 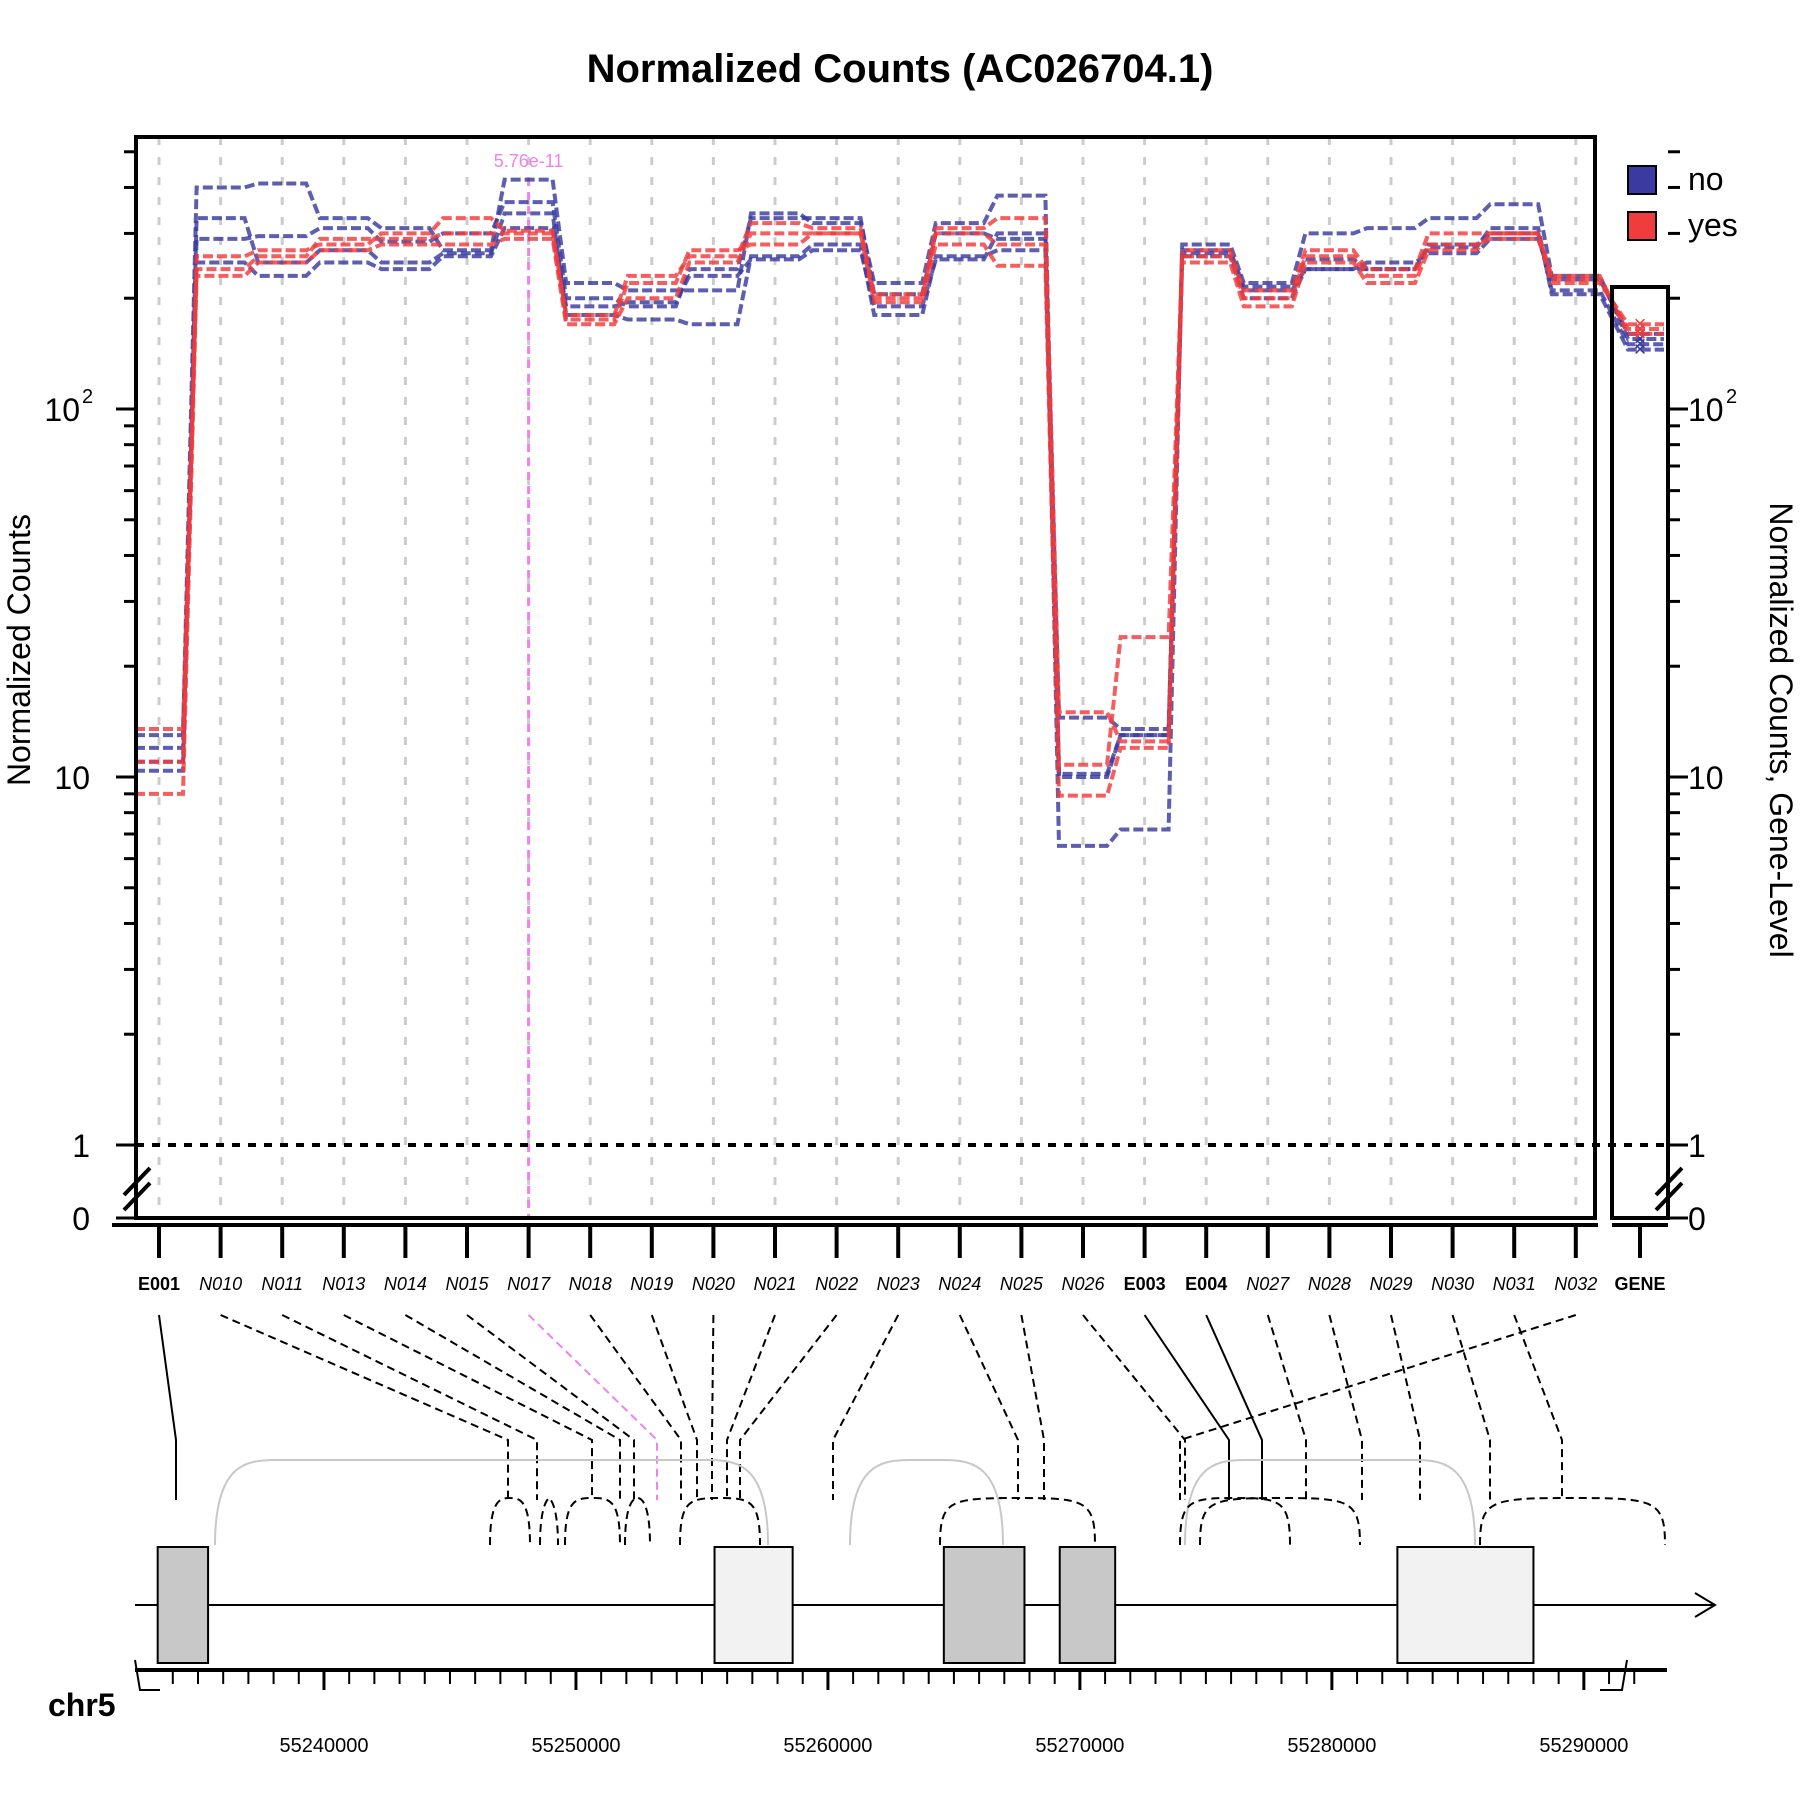 I want to click on x-tick-label: N019, so click(x=651, y=1284).